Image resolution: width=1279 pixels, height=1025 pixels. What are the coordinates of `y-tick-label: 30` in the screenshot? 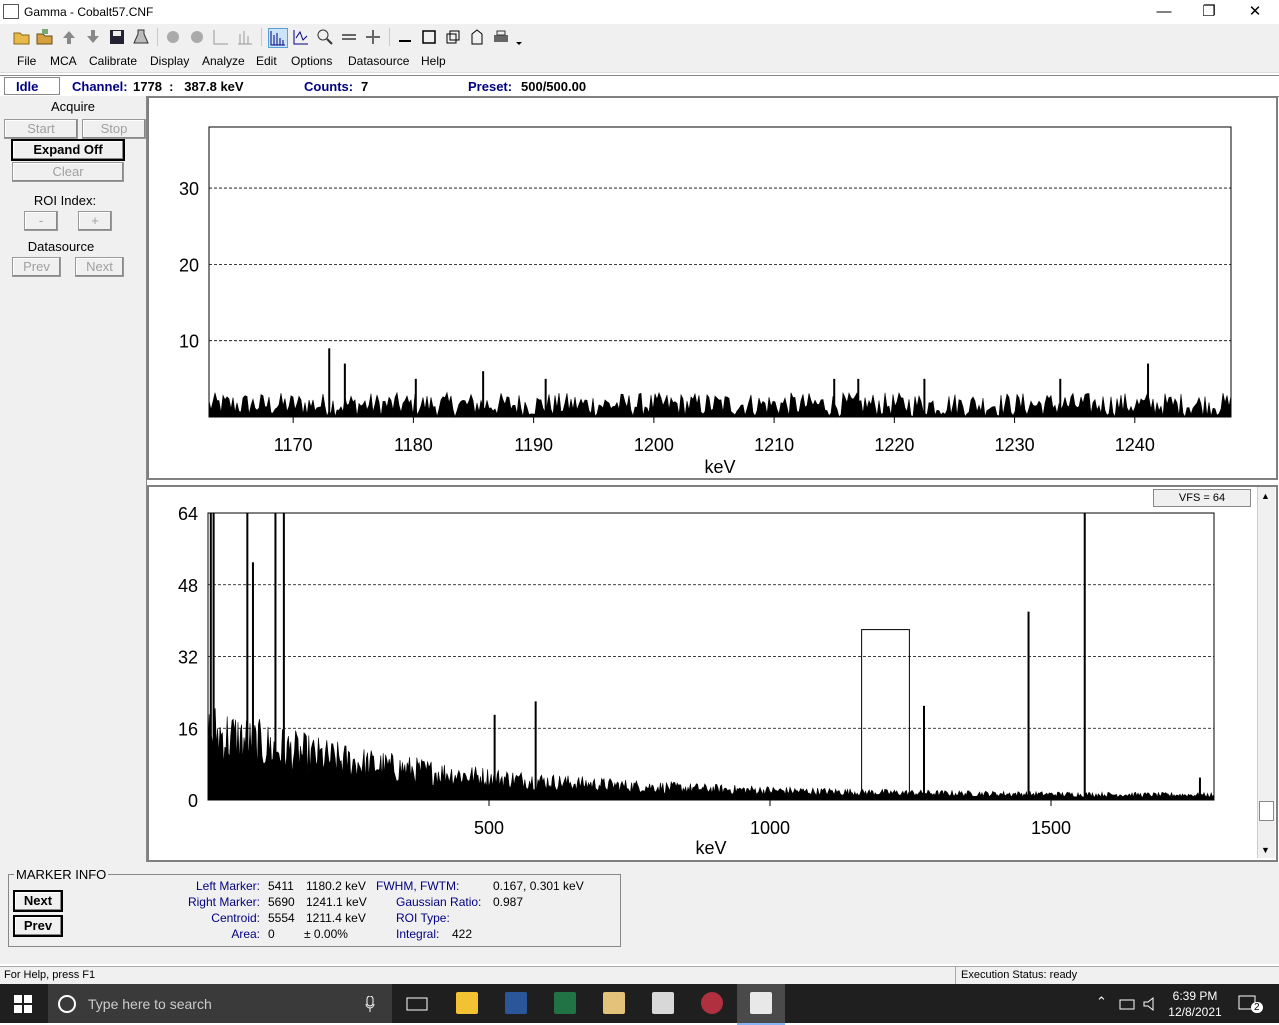 It's located at (189, 189).